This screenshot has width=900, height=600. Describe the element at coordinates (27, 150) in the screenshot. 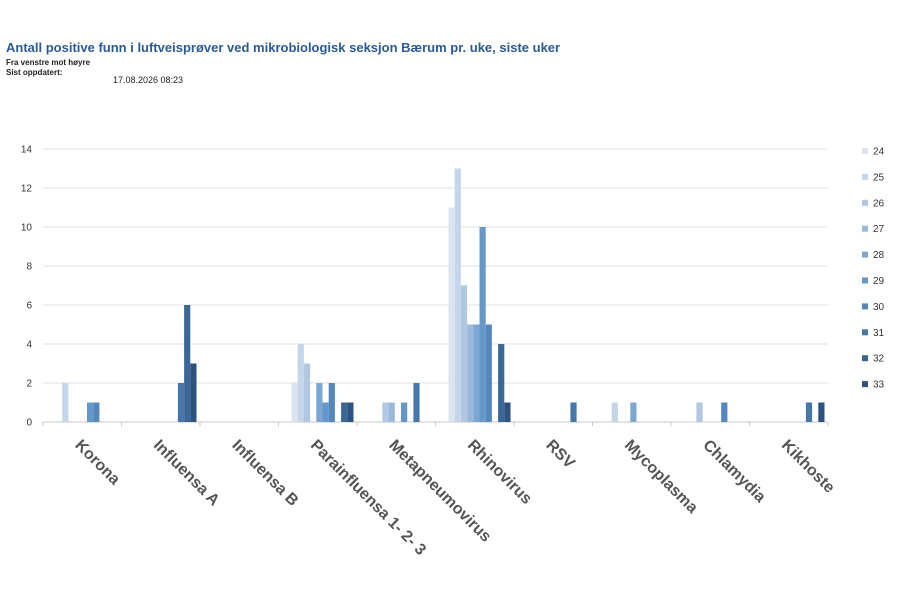

I see `y-tick-label: 14` at that location.